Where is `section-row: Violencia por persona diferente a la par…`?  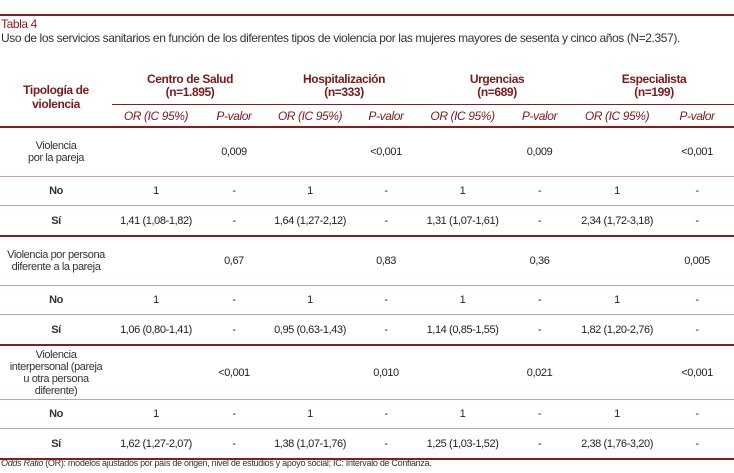
section-row: Violencia por persona diferente a la par… is located at coordinates (367, 261).